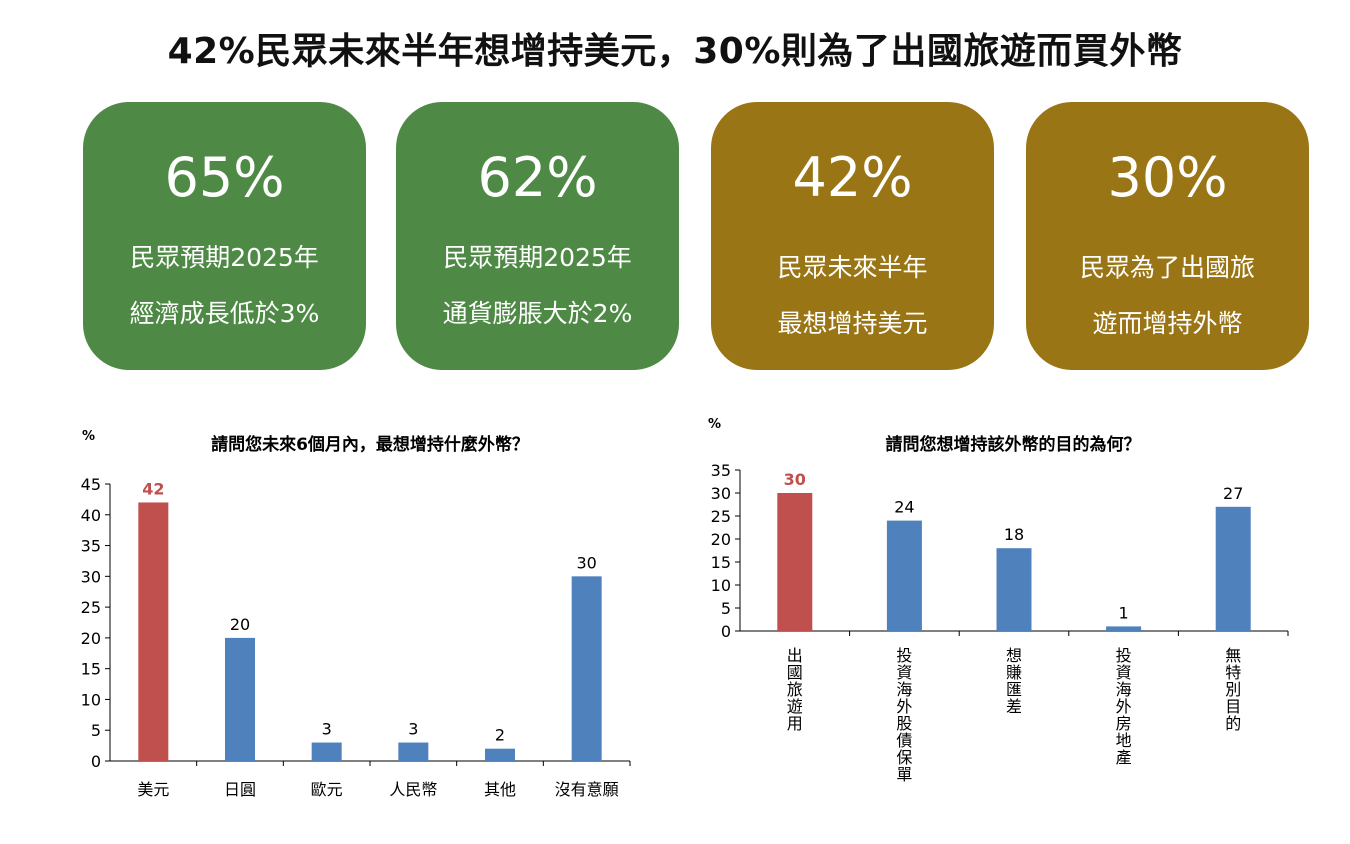  What do you see at coordinates (904, 715) in the screenshot?
I see `x-category-label: 投資海外股債保單` at bounding box center [904, 715].